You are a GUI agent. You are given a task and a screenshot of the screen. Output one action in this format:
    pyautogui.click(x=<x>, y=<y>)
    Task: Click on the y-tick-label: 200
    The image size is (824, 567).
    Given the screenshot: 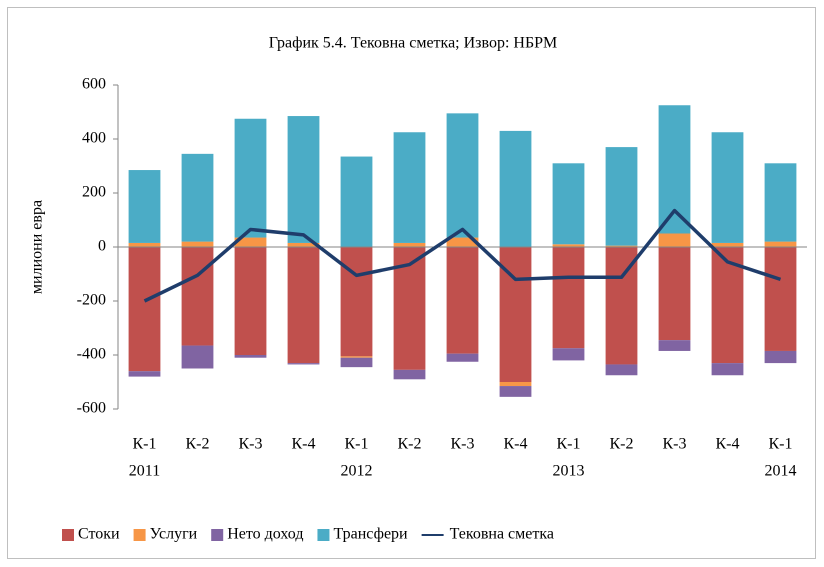 What is the action you would take?
    pyautogui.click(x=94, y=192)
    